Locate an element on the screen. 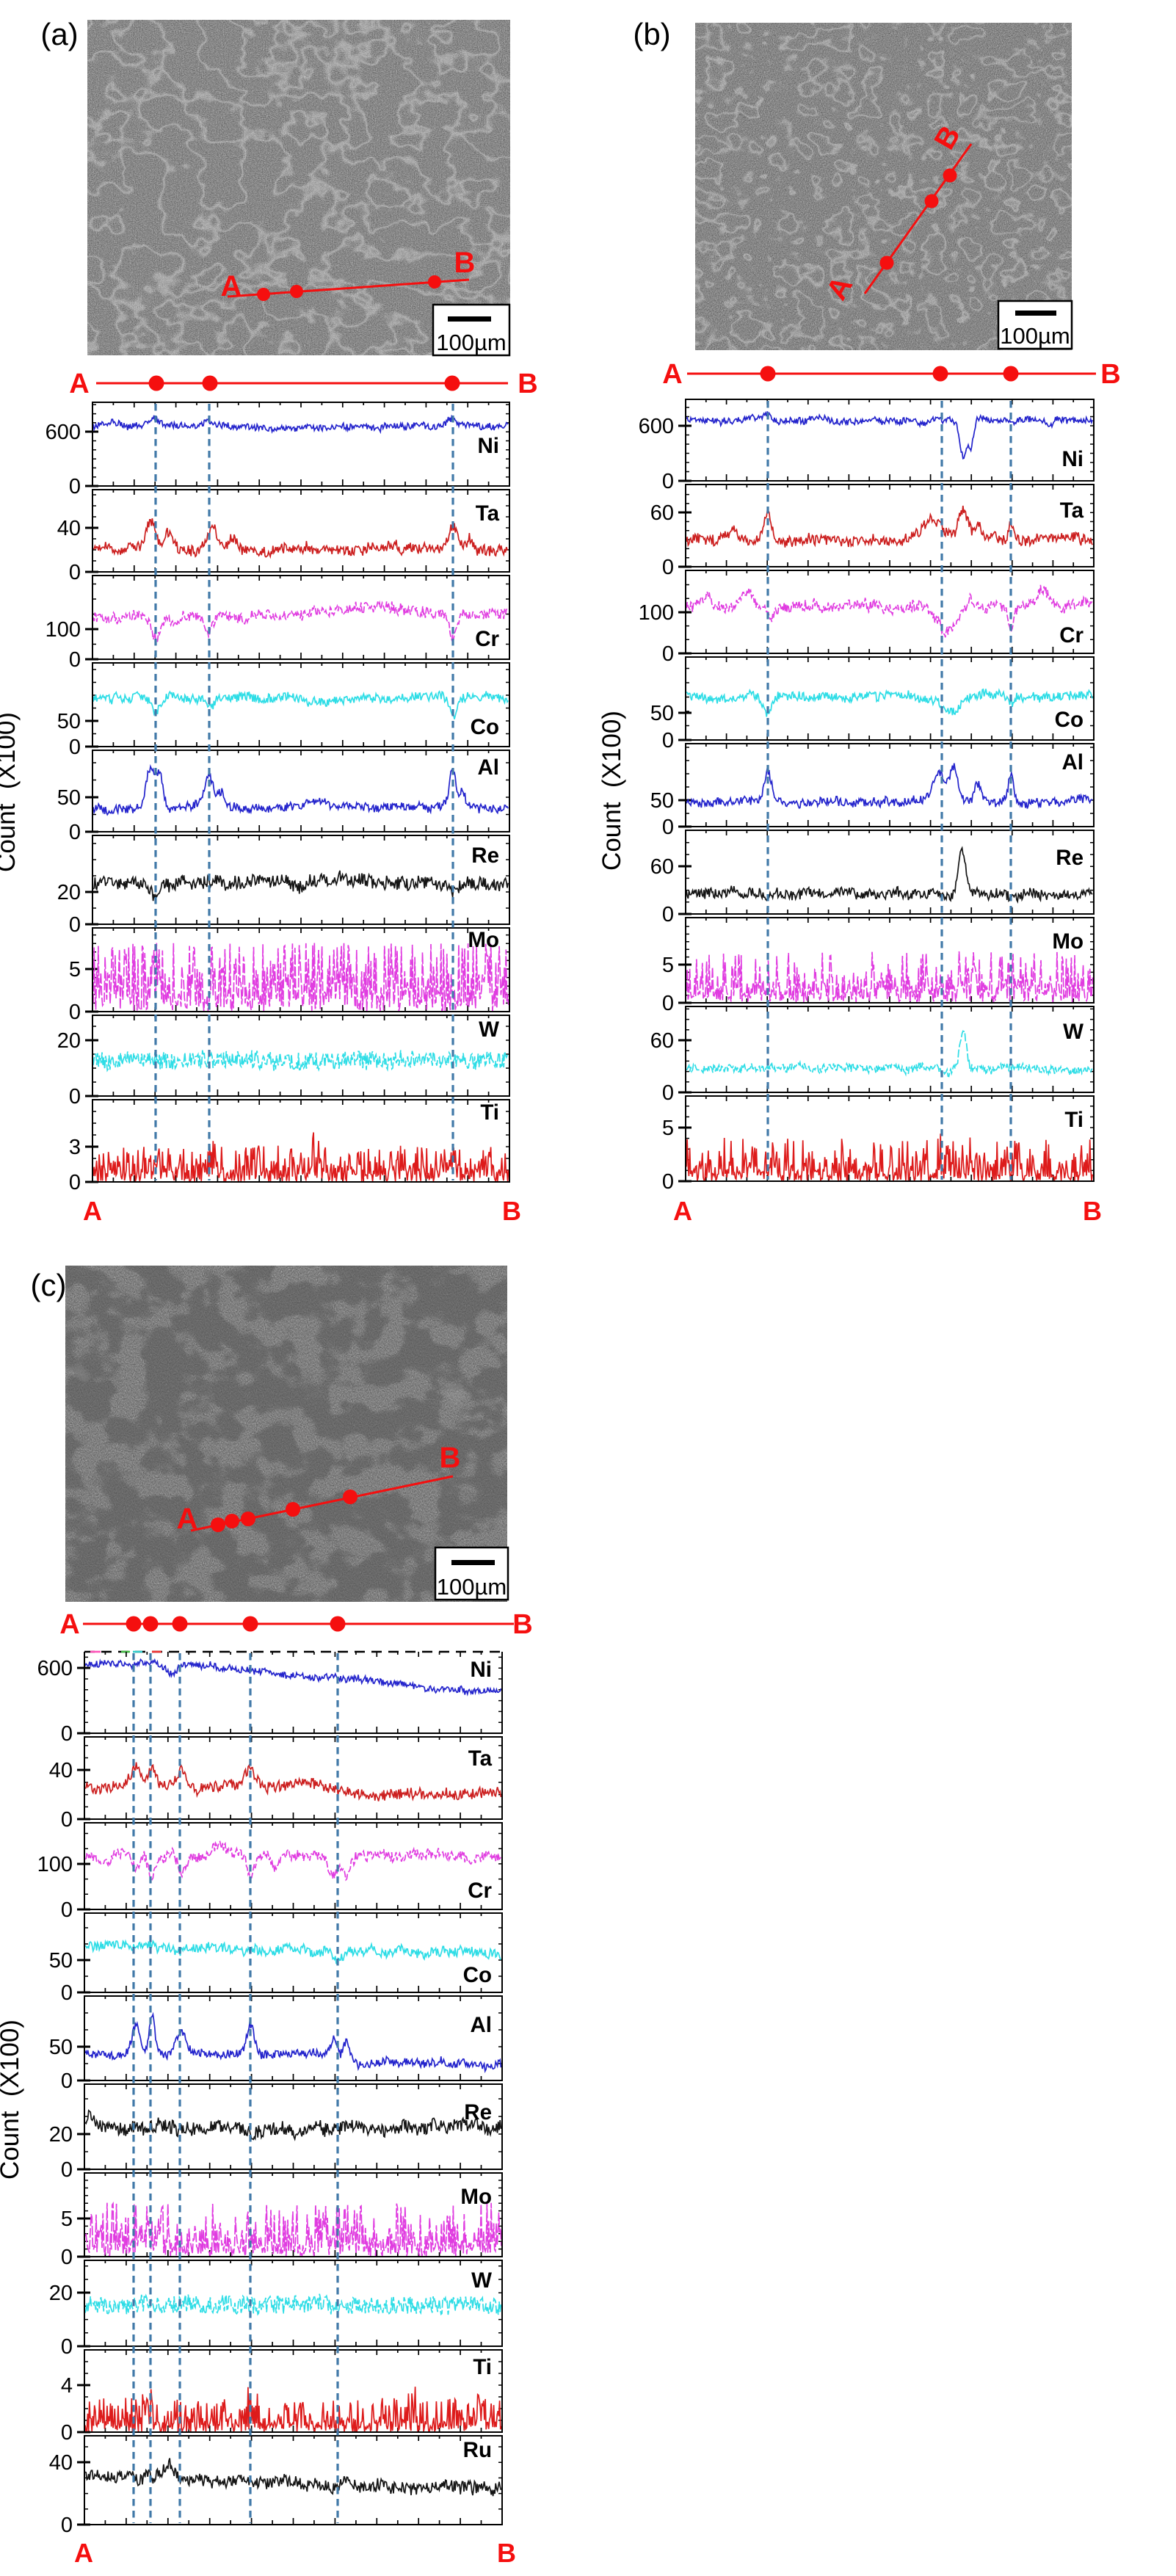 The height and width of the screenshot is (2576, 1176). svg-text: (b) is located at coordinates (651, 34).